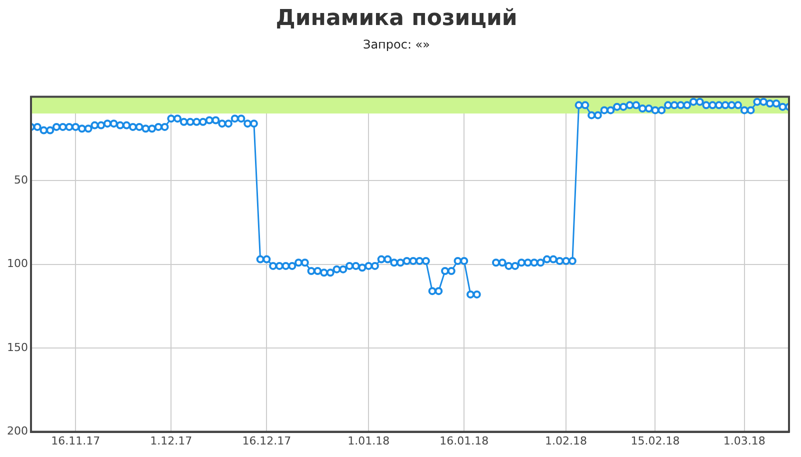  I want to click on y-tick-label: 150, so click(17, 347).